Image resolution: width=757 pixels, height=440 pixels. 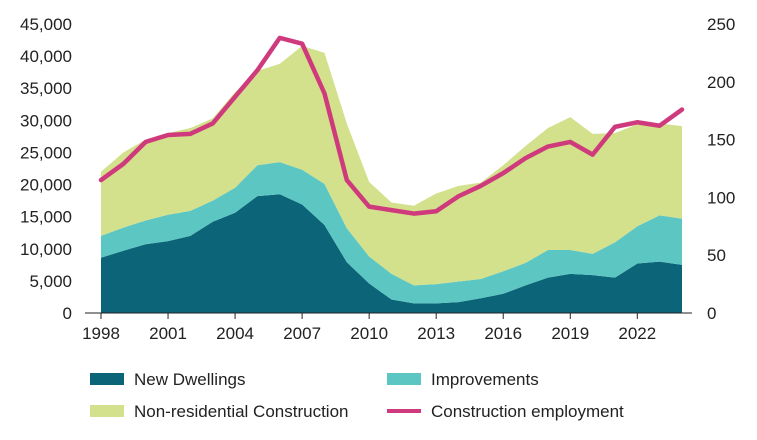 What do you see at coordinates (46, 88) in the screenshot?
I see `left-tick-label: 35,000` at bounding box center [46, 88].